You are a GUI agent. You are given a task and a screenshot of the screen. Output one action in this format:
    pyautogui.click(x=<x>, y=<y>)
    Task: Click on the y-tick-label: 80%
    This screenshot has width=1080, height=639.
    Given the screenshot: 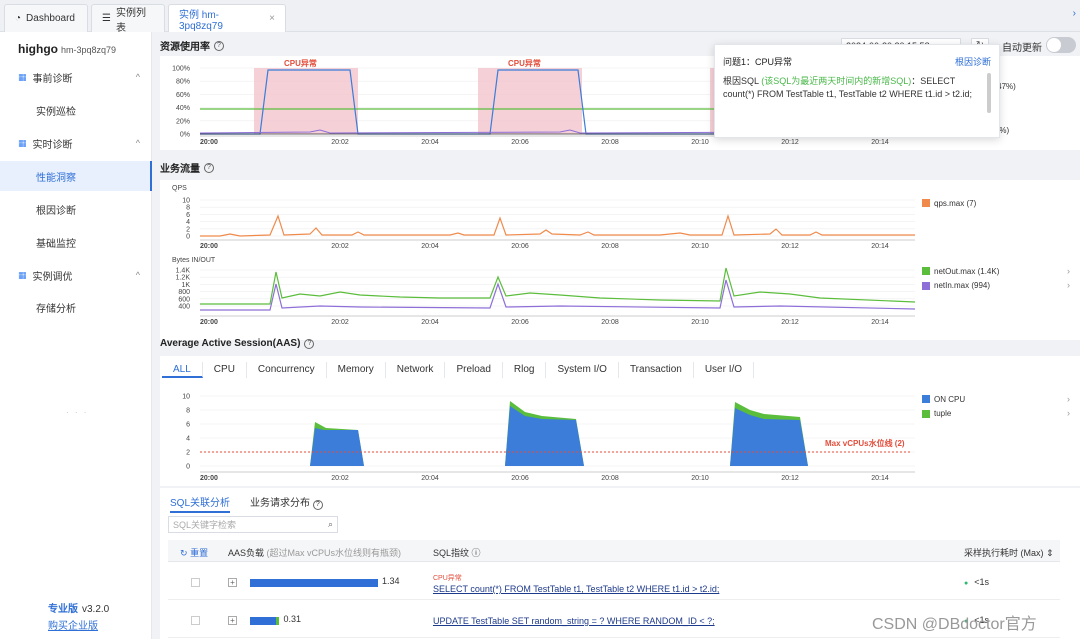 What is the action you would take?
    pyautogui.click(x=183, y=82)
    